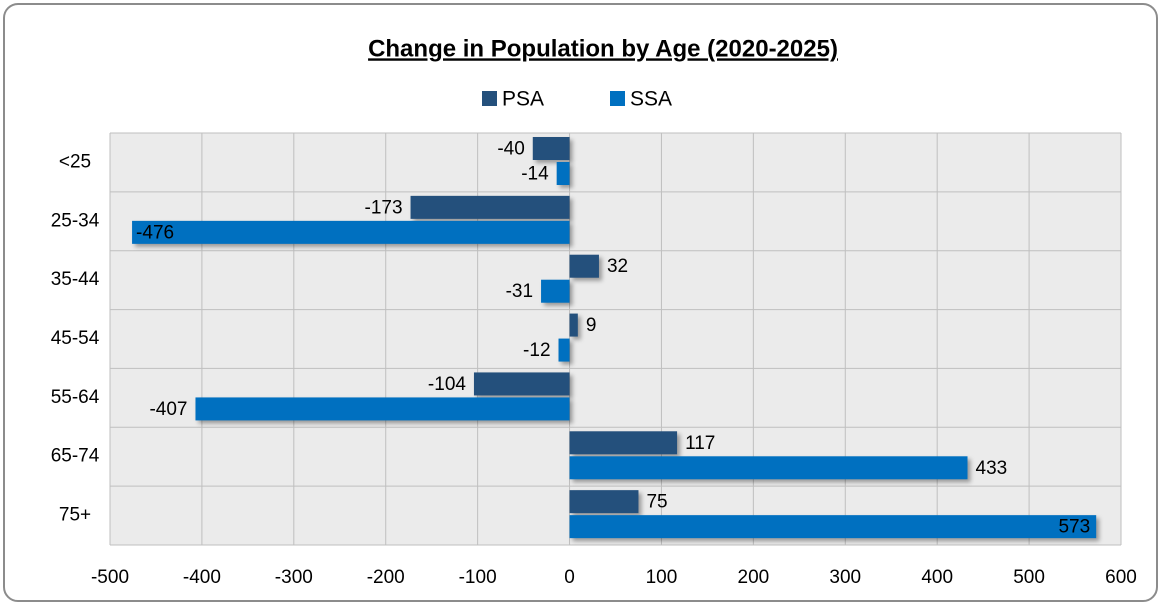  Describe the element at coordinates (577, 99) in the screenshot. I see `legend: PSA SSA` at that location.